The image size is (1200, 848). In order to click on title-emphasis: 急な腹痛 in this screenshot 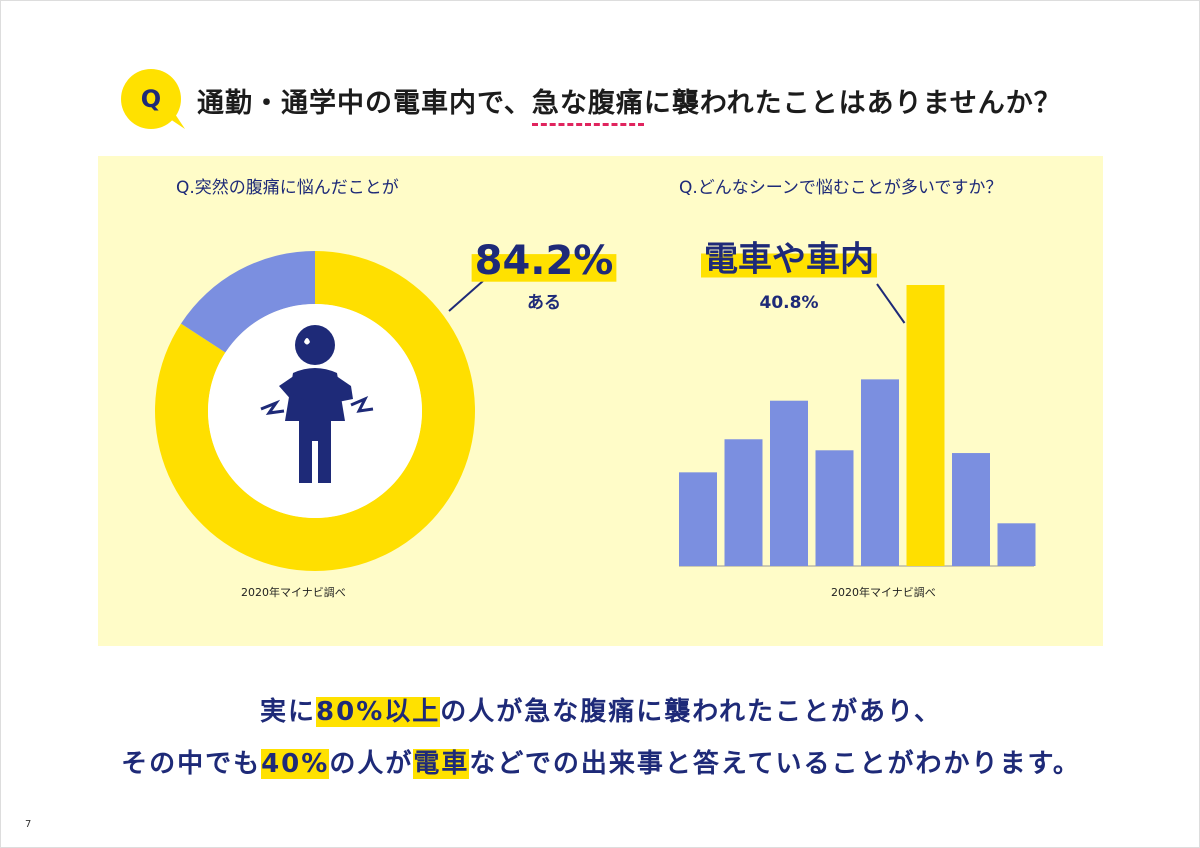, I will do `click(587, 107)`.